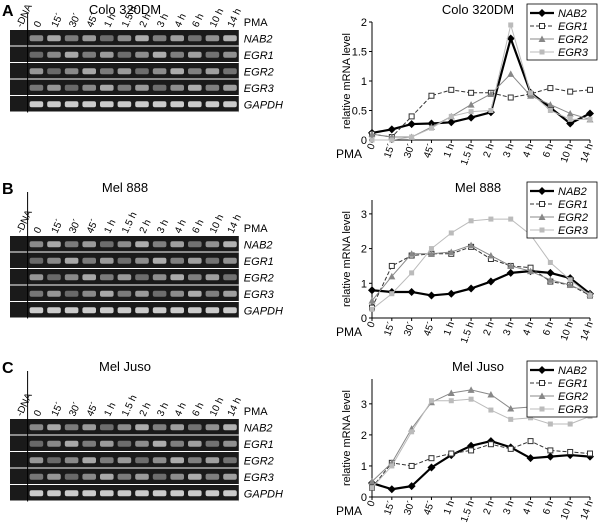  I want to click on y-tick-label: 2, so click(364, 250).